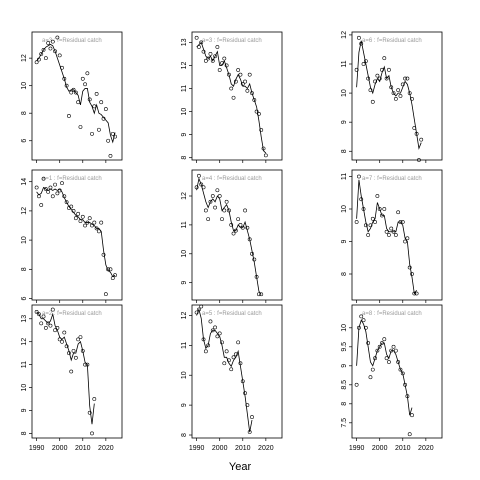 Image resolution: width=480 pixels, height=480 pixels. I want to click on panel-2-label: a=3 : f=Residual catch, so click(232, 41).